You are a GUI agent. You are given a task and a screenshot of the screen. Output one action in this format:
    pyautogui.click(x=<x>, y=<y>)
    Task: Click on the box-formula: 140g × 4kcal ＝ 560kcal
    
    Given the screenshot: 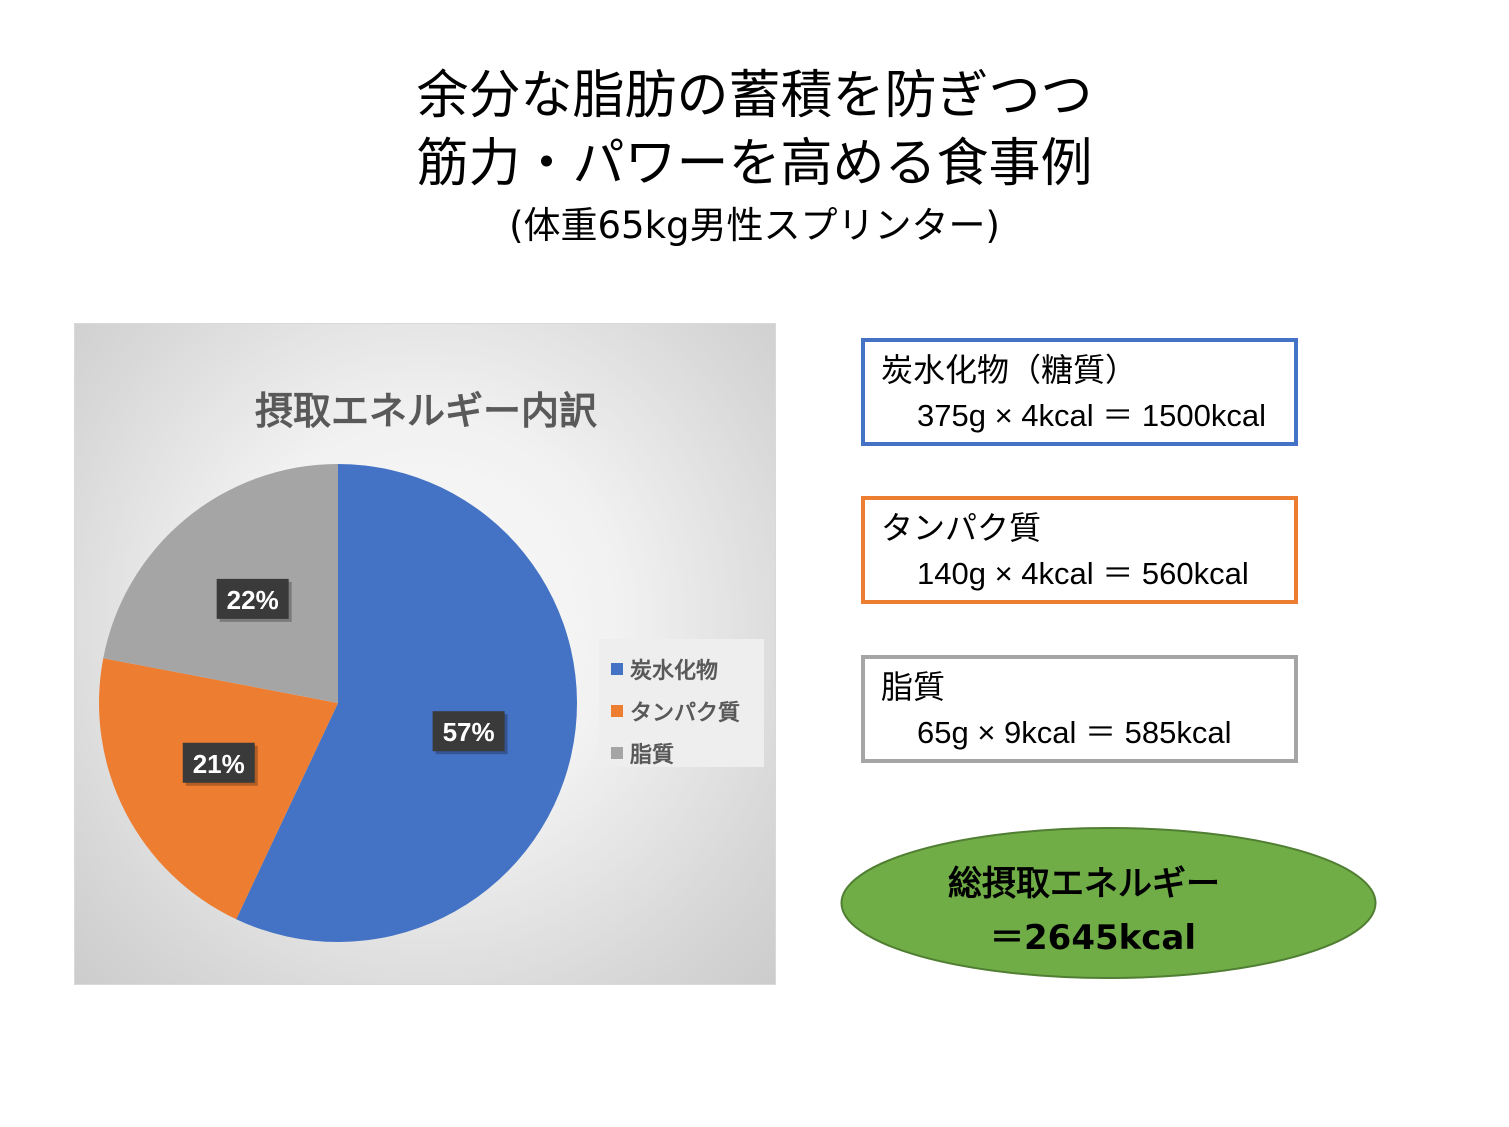 What is the action you would take?
    pyautogui.click(x=1083, y=573)
    